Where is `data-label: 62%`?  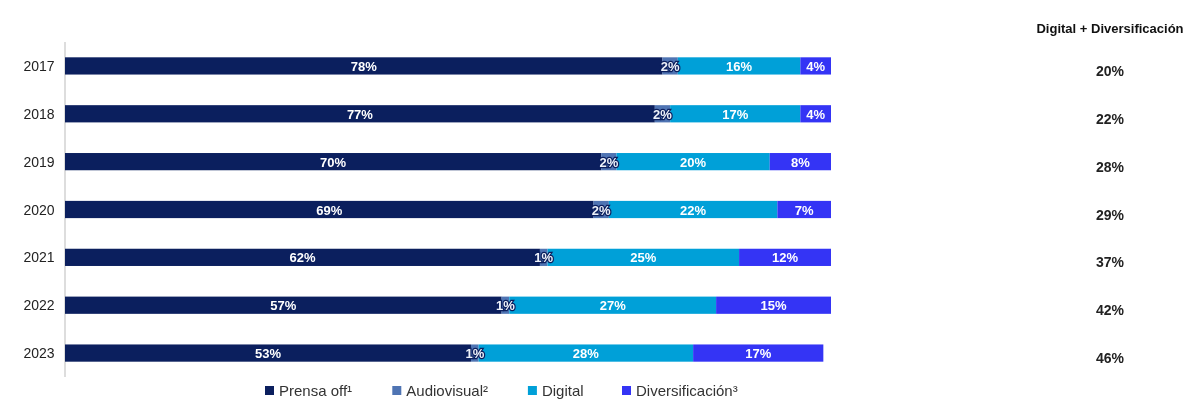 data-label: 62% is located at coordinates (302, 258).